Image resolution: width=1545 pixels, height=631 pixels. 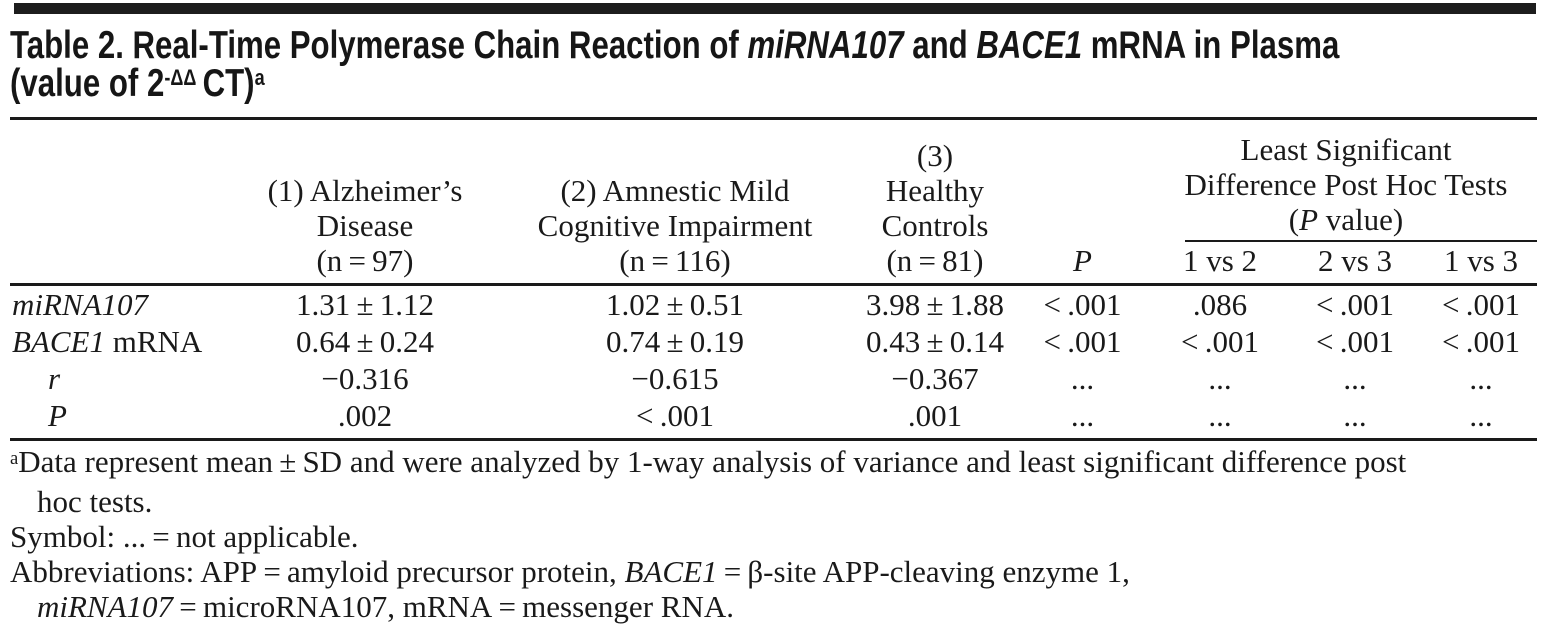 What do you see at coordinates (365, 225) in the screenshot?
I see `column-header-alzheimers: (1) Alzheimer’s Disease (n = 97)` at bounding box center [365, 225].